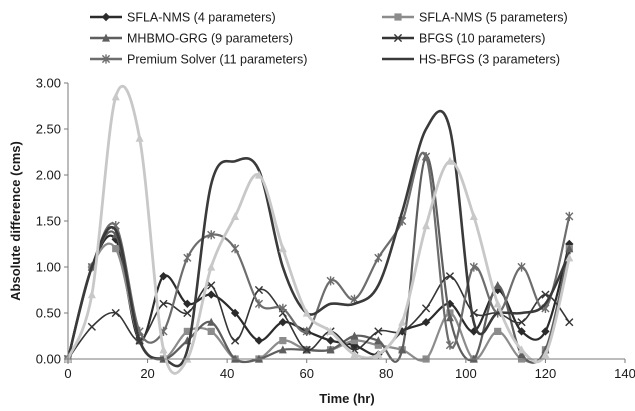 The image size is (635, 411). Describe the element at coordinates (67, 373) in the screenshot. I see `x-tick-label: 0` at that location.